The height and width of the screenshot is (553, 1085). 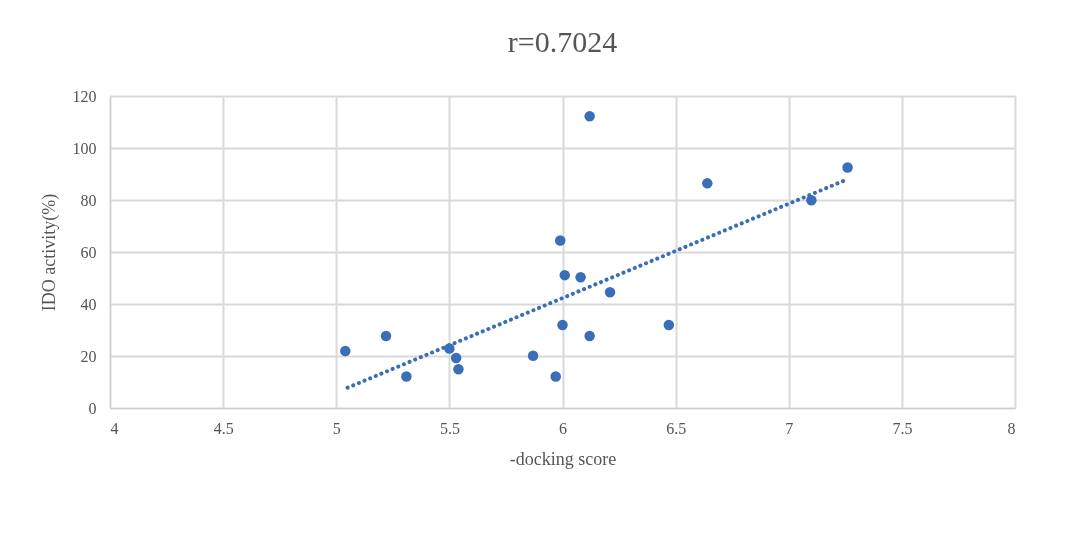 I want to click on x-tick-label: 6.5, so click(x=676, y=428).